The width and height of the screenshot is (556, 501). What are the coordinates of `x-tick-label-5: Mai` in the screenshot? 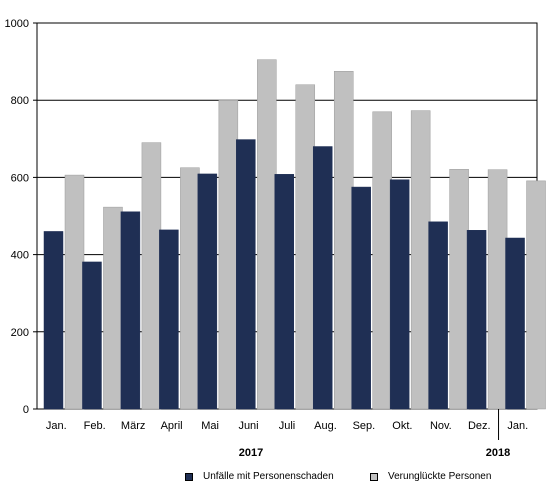 It's located at (210, 426).